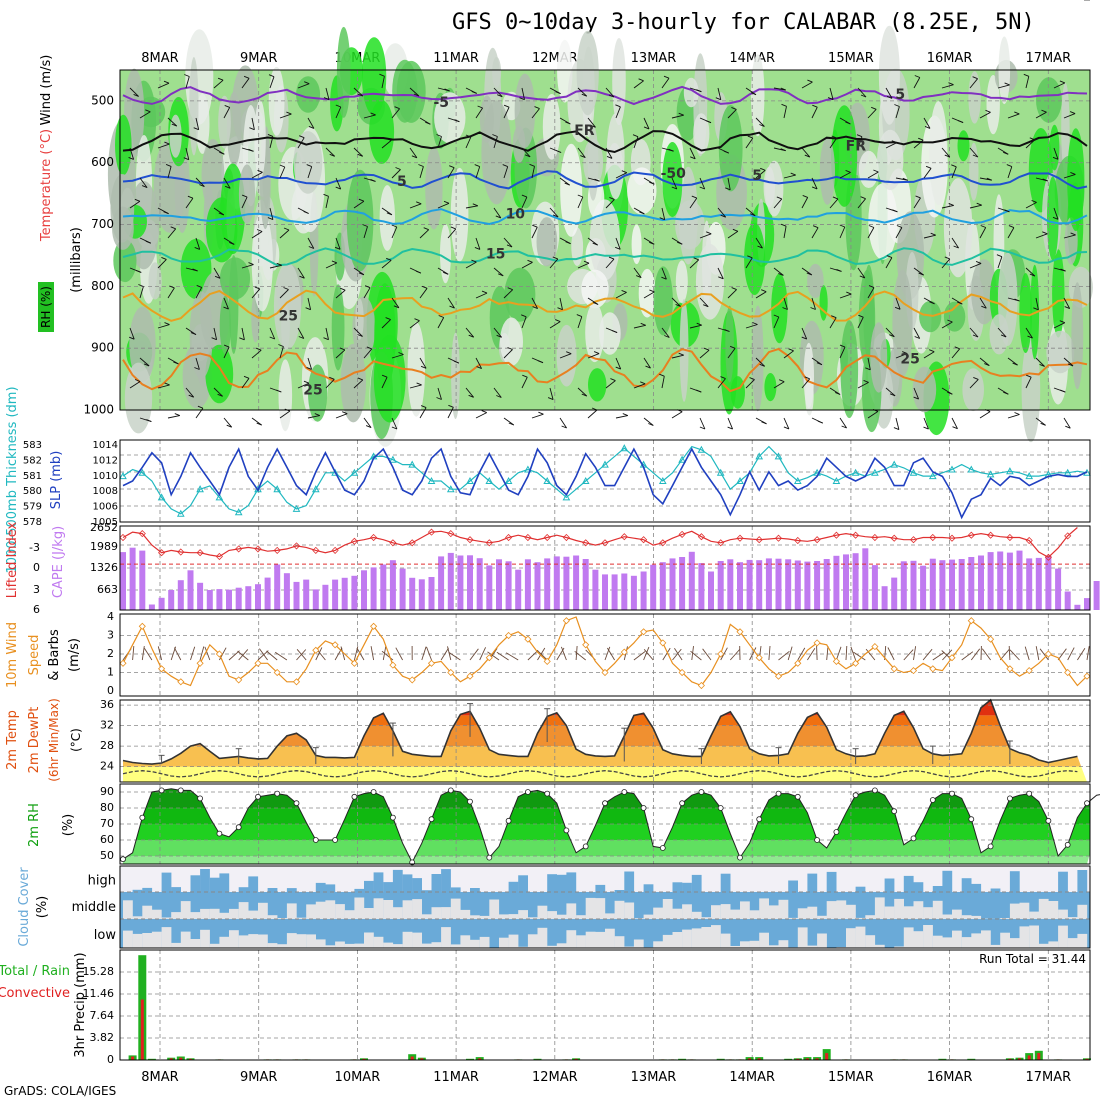 The image size is (1100, 1100). I want to click on date-label: 9MAR, so click(258, 1077).